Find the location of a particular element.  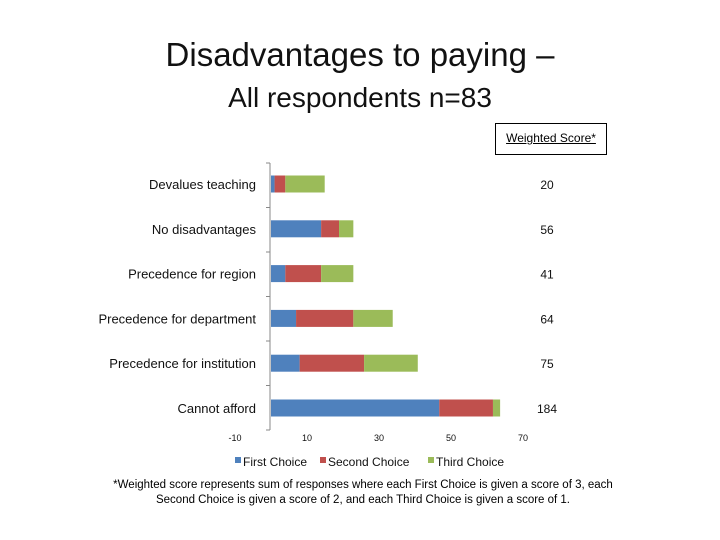

weighted-score-header: Weighted Score* is located at coordinates (551, 139).